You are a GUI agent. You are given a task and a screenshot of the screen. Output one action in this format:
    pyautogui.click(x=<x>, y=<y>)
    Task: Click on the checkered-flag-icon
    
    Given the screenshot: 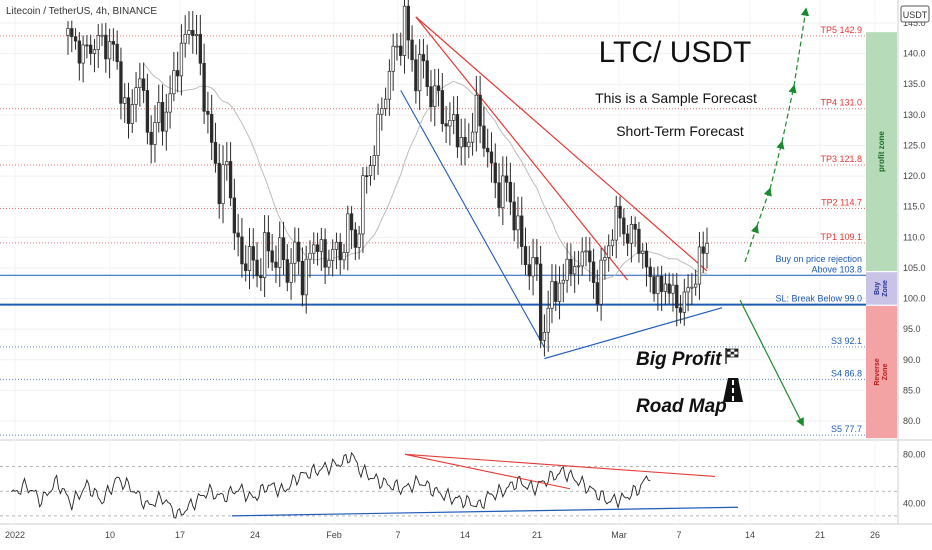 What is the action you would take?
    pyautogui.click(x=732, y=356)
    